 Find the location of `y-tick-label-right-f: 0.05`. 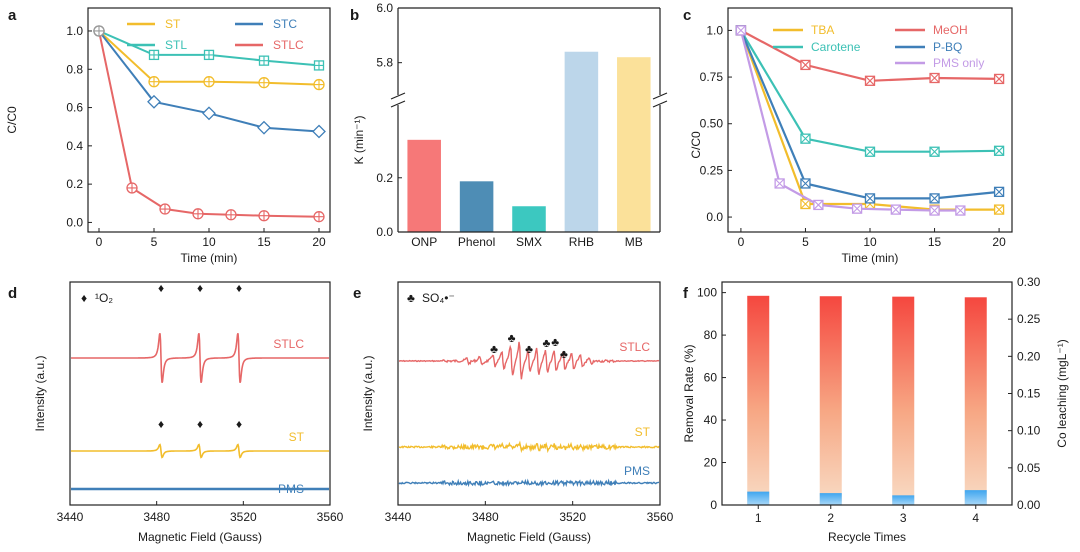

y-tick-label-right-f: 0.05 is located at coordinates (1029, 468).